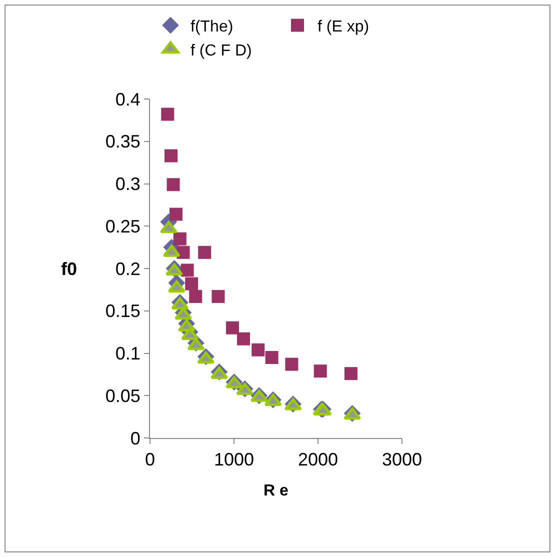 The image size is (555, 557). Describe the element at coordinates (135, 438) in the screenshot. I see `y-tick-label: 0` at that location.